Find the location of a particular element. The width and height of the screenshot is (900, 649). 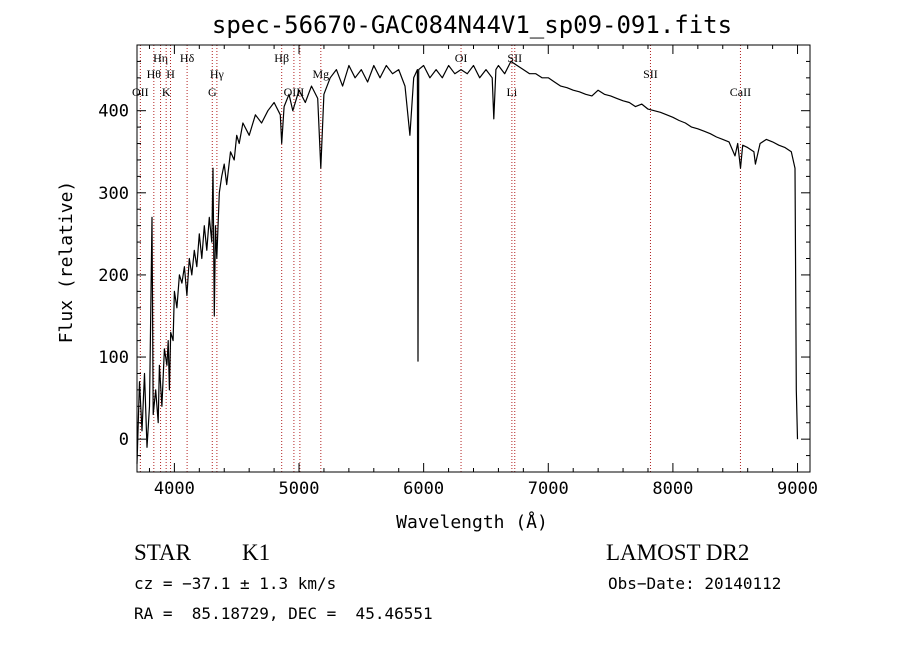

y-tick-label: 100 is located at coordinates (113, 358).